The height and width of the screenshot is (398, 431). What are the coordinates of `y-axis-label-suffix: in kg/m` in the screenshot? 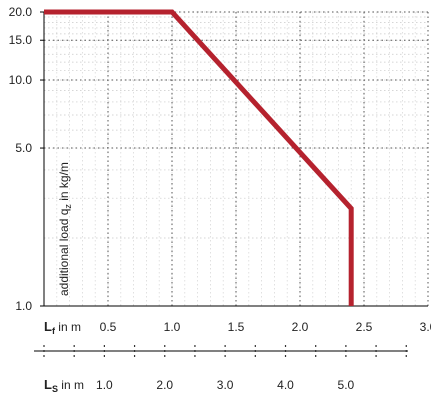 It's located at (64, 183).